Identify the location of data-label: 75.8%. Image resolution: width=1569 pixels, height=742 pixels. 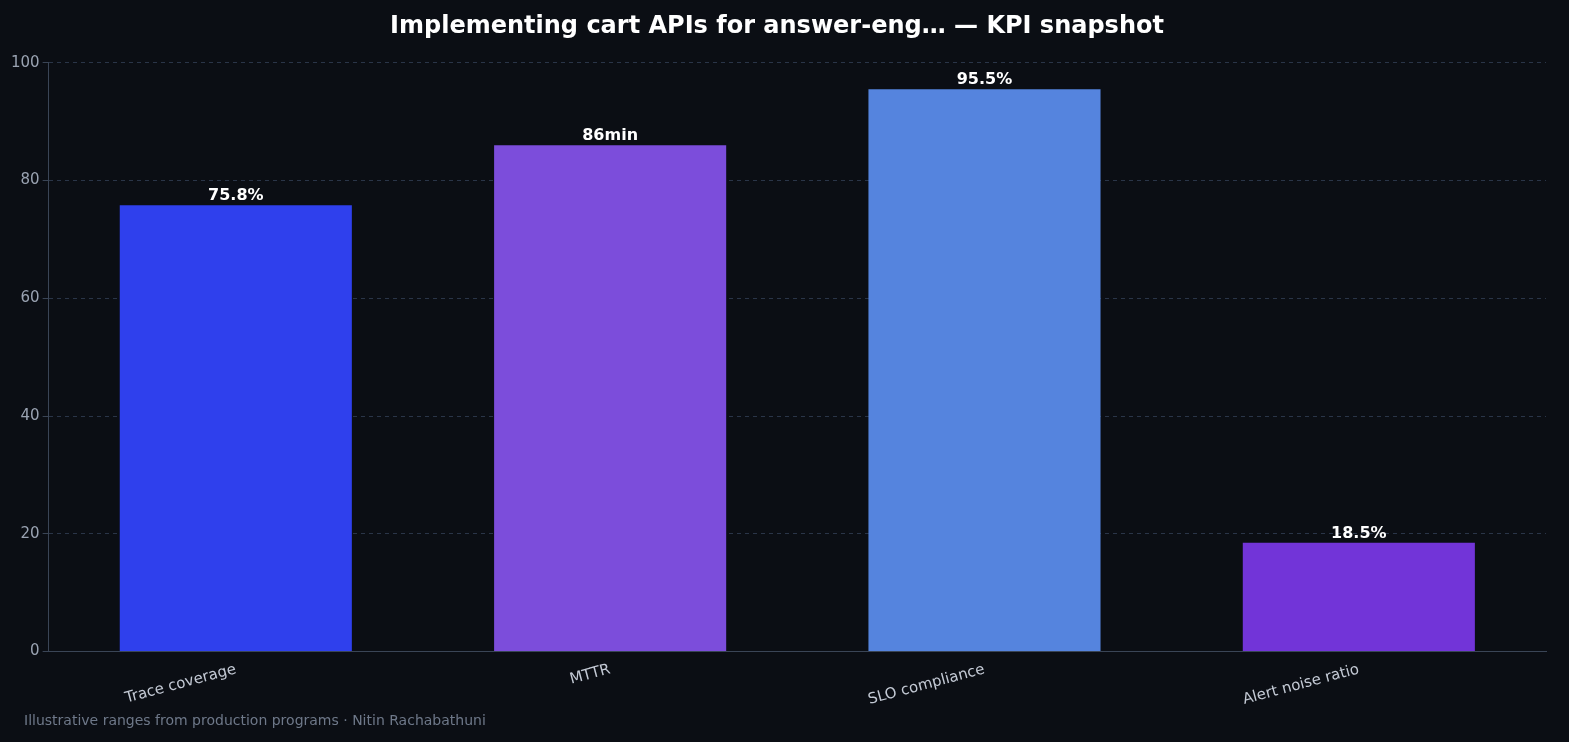
(236, 195).